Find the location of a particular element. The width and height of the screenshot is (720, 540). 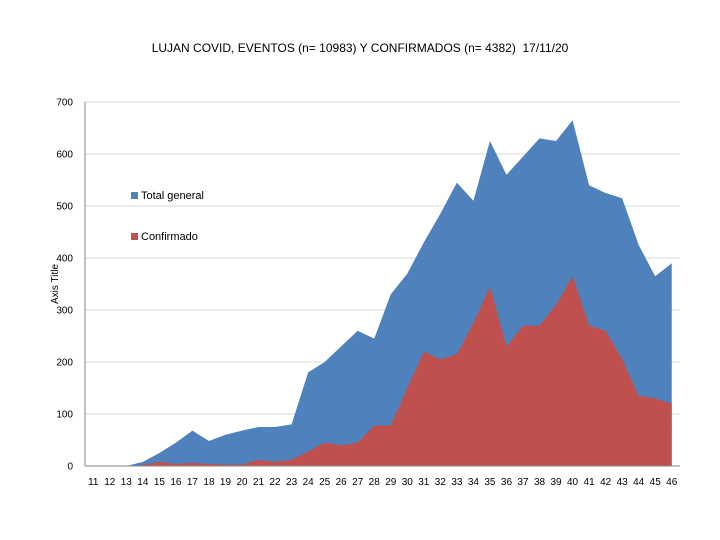

x-tick-label: 17 is located at coordinates (193, 482).